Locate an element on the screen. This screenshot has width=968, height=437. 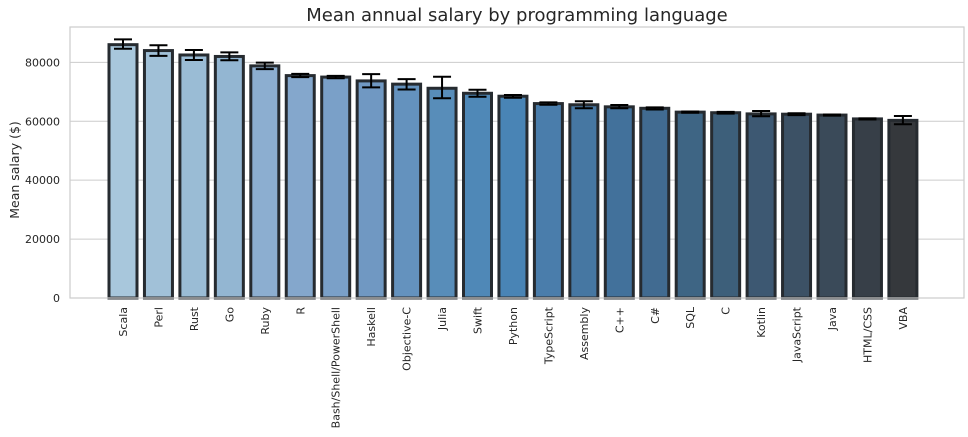
y-tick-label: 60000 is located at coordinates (42, 121).